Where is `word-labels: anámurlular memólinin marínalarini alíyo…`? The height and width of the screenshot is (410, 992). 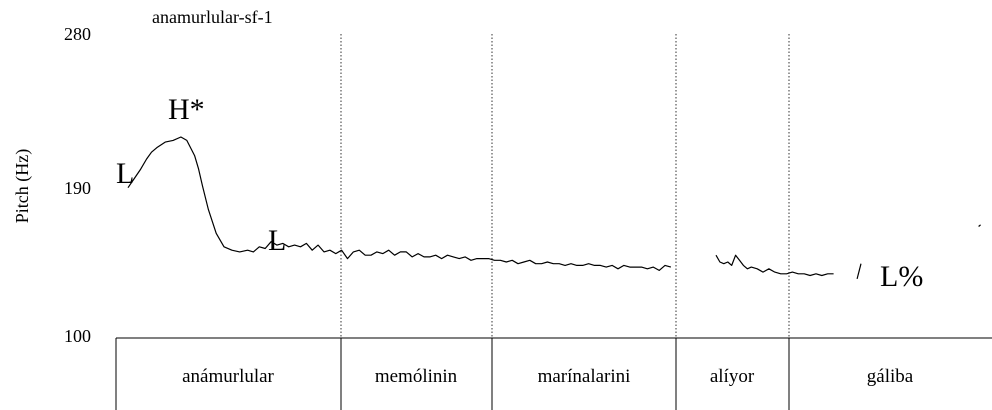
word-labels: anámurlular memólinin marínalarini alíyo… is located at coordinates (548, 376).